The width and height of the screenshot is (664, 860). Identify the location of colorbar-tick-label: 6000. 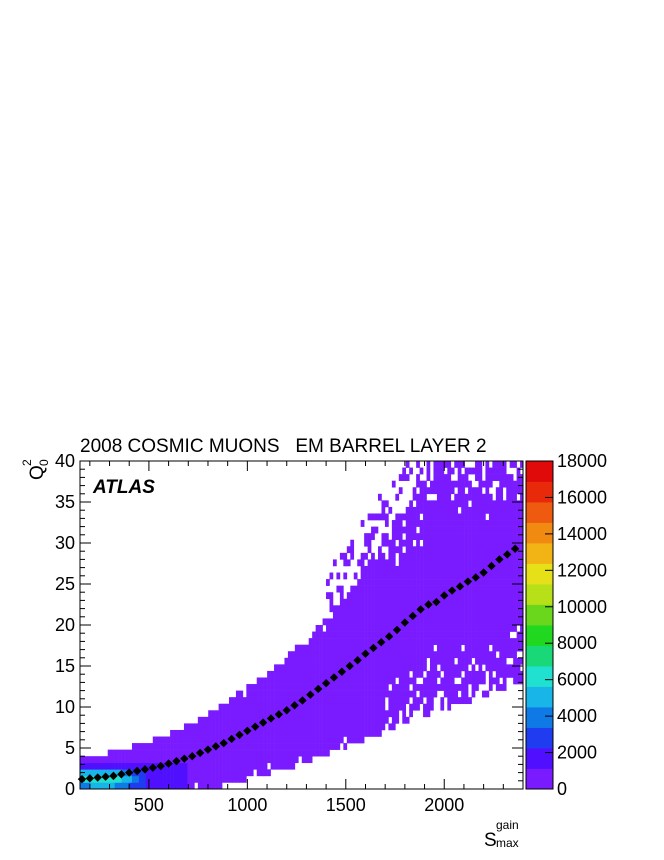
(577, 680).